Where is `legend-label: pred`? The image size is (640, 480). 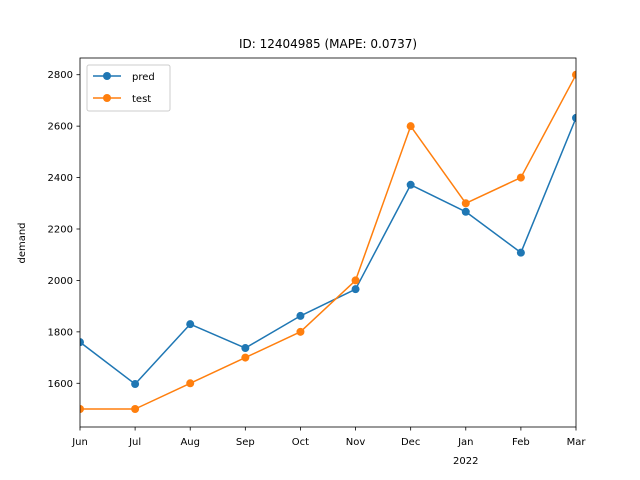 legend-label: pred is located at coordinates (143, 77).